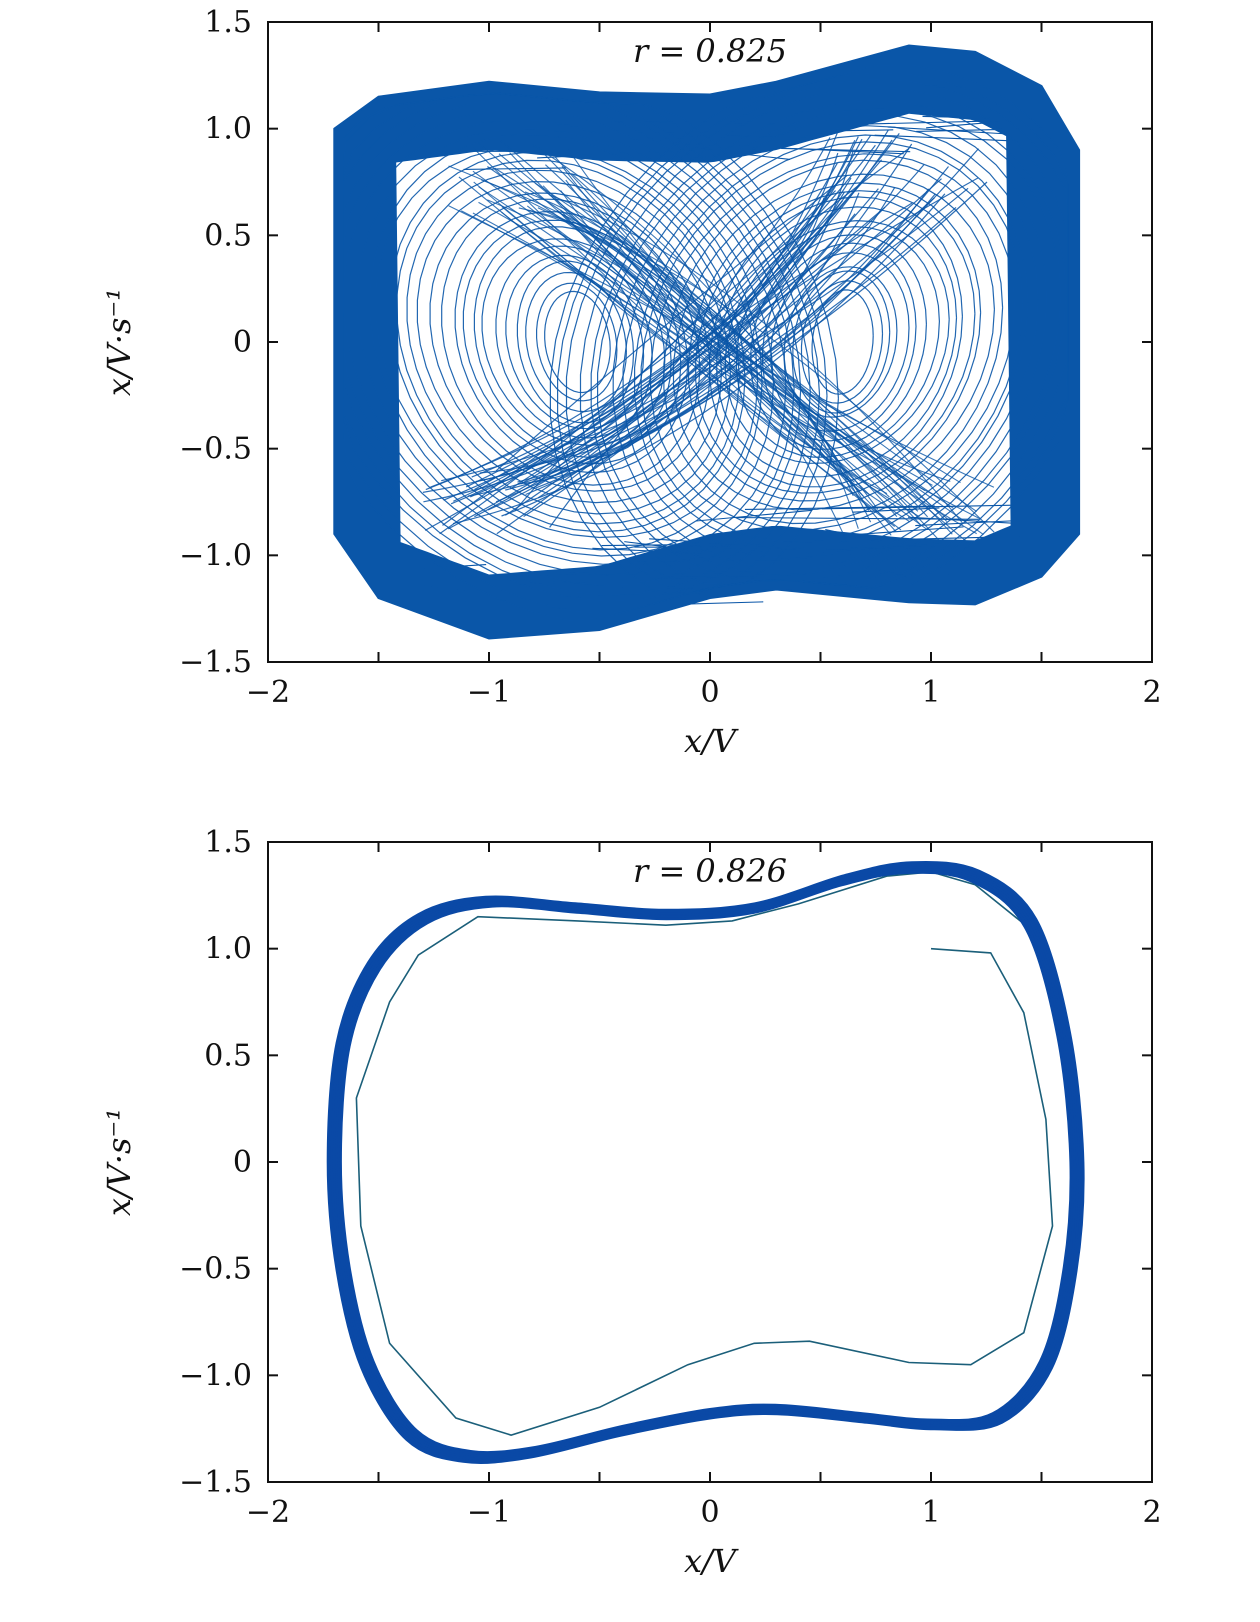 This screenshot has width=1260, height=1622. Describe the element at coordinates (710, 871) in the screenshot. I see `parameter-annotation: r = 0.826` at that location.